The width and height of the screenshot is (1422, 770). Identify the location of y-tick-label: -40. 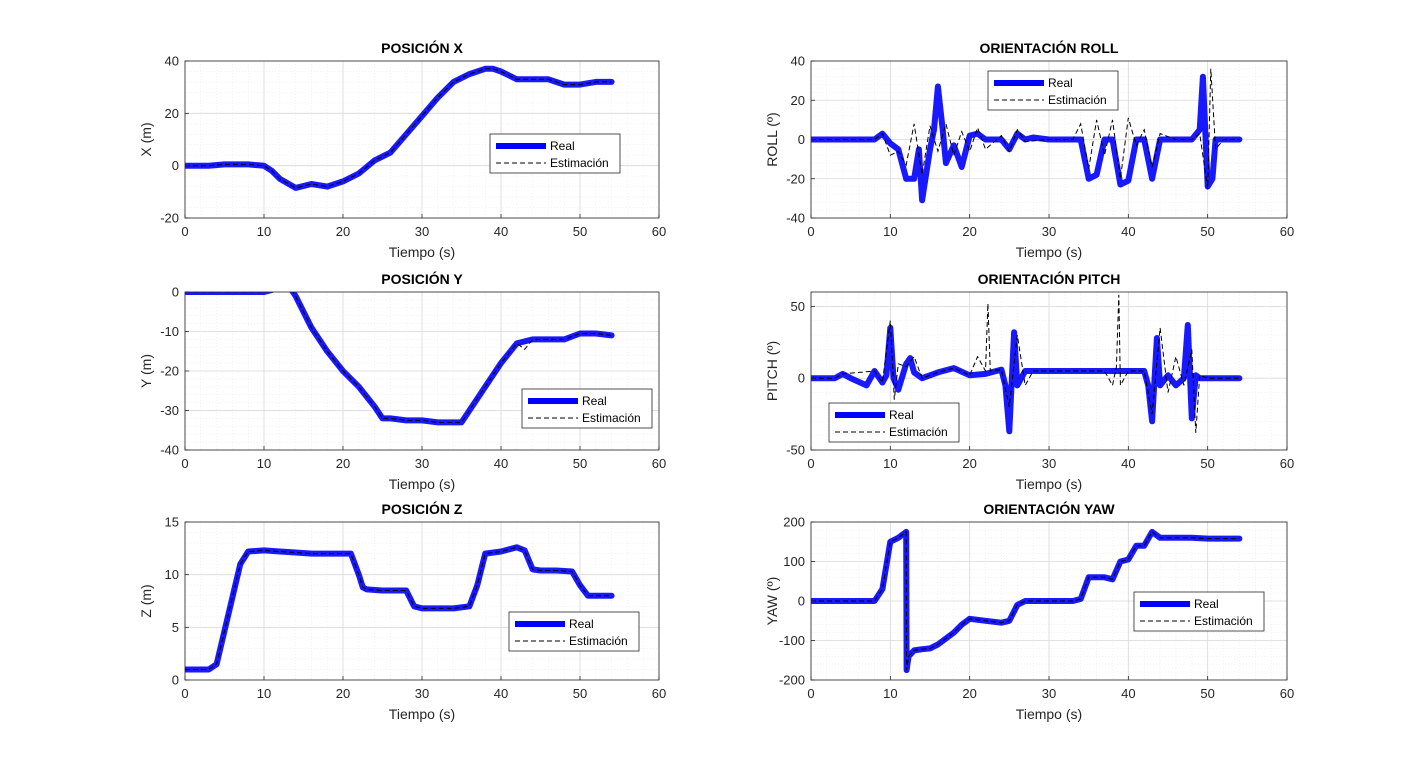
(169, 450).